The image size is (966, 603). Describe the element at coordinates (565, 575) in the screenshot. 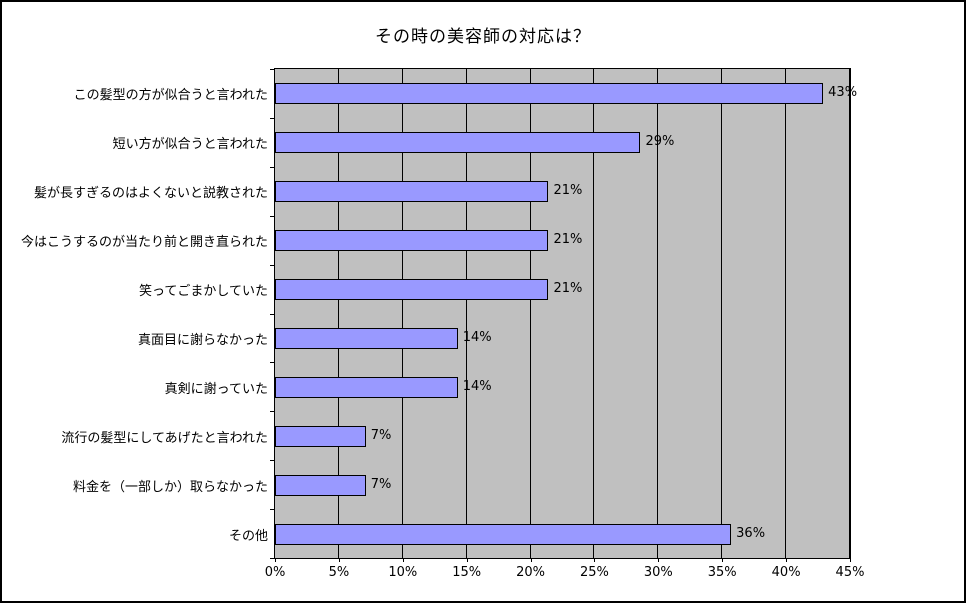

I see `x-axis-labels: 0% 5% 10% 15% 20% 25% 30% 35% 40% 45%` at that location.